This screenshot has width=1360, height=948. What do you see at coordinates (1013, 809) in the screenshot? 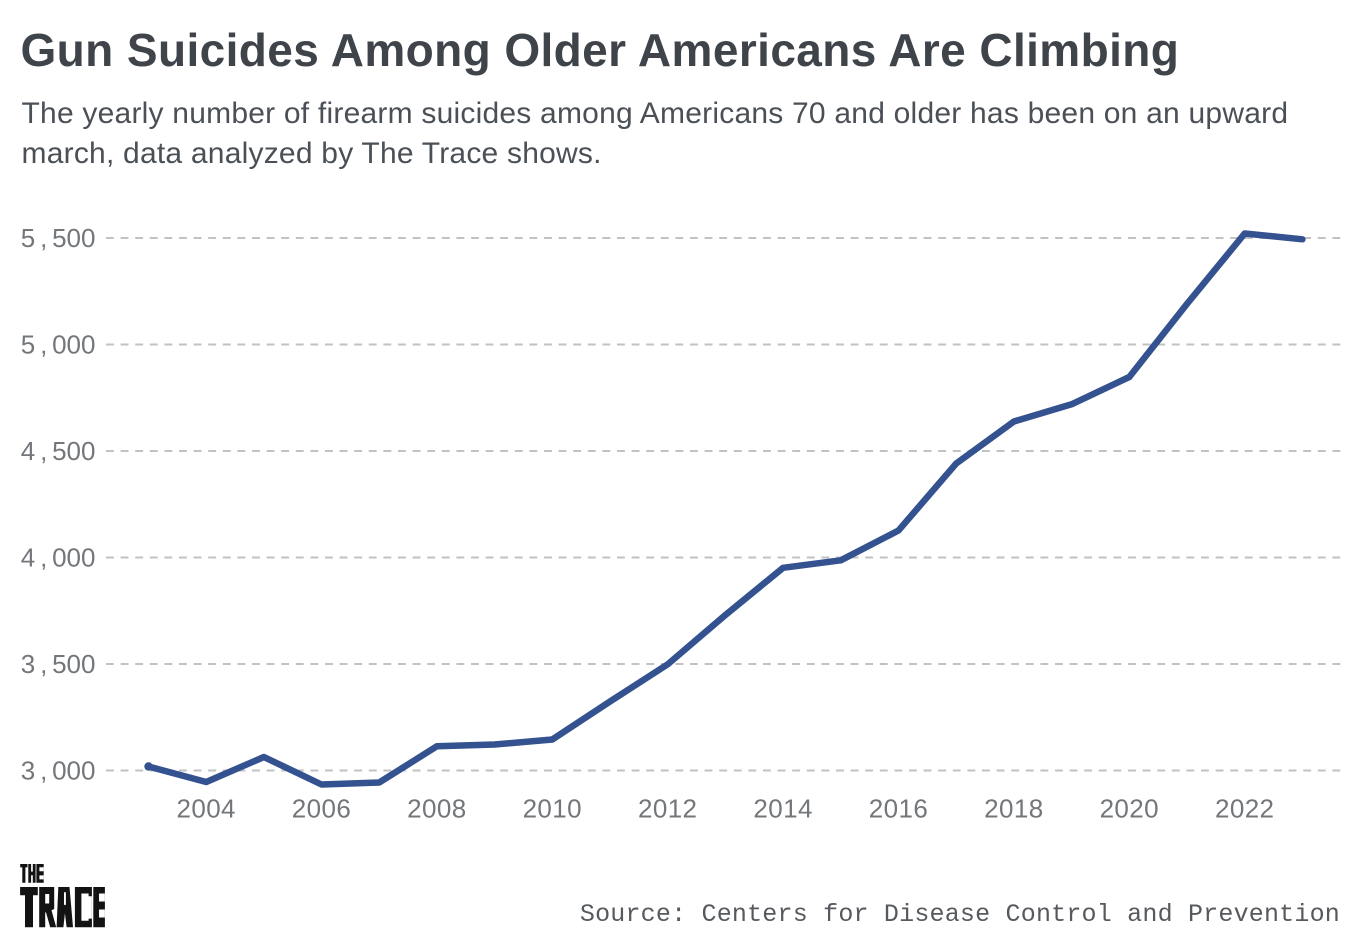
I see `svg-text: 2018` at bounding box center [1013, 809].